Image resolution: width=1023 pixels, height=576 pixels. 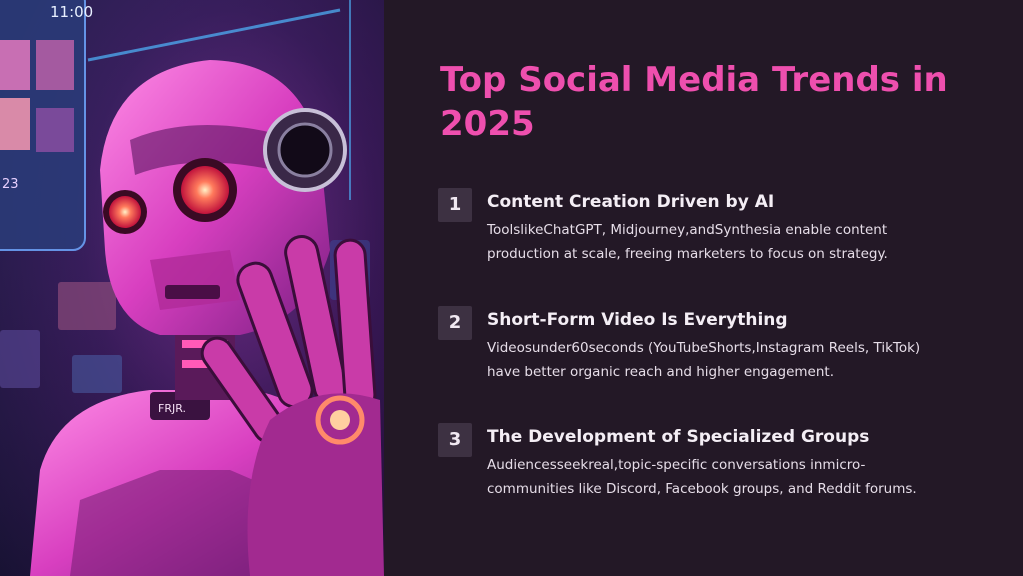 What do you see at coordinates (10, 184) in the screenshot?
I see `phone-number: 23` at bounding box center [10, 184].